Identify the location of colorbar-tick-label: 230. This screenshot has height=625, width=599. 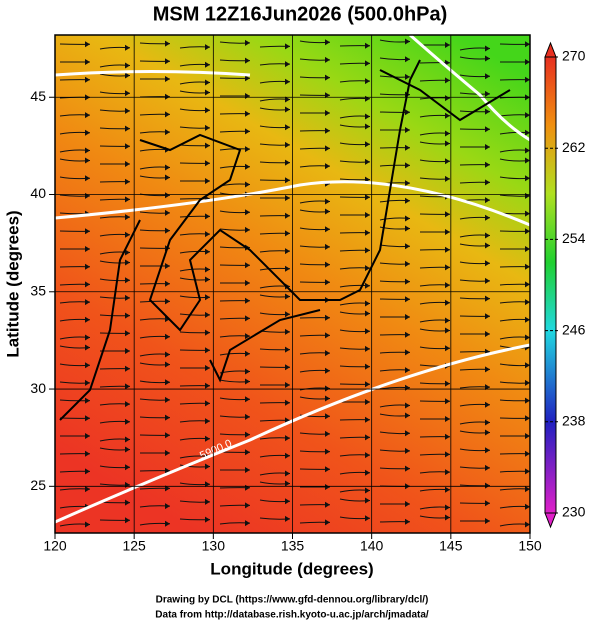
(574, 512).